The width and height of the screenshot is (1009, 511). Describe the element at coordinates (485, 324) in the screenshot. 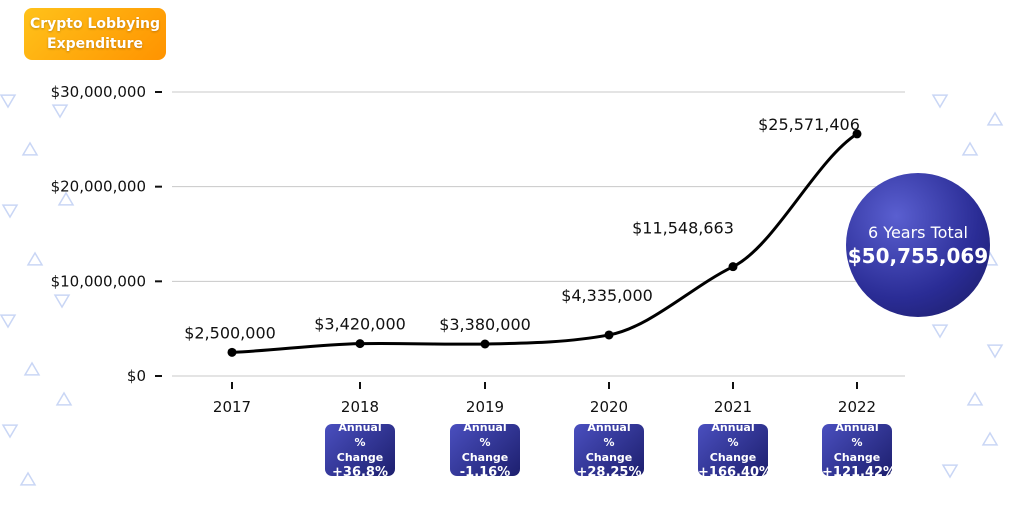

I see `data-label: $3,380,000` at that location.